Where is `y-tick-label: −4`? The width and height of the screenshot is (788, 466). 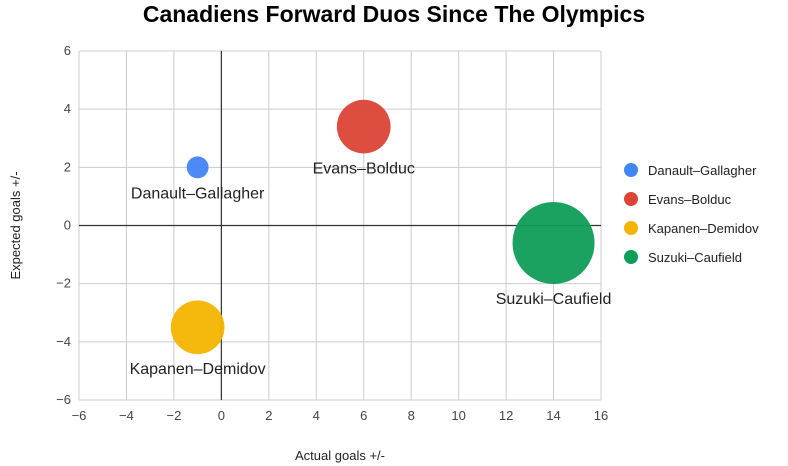
y-tick-label: −4 is located at coordinates (63, 341).